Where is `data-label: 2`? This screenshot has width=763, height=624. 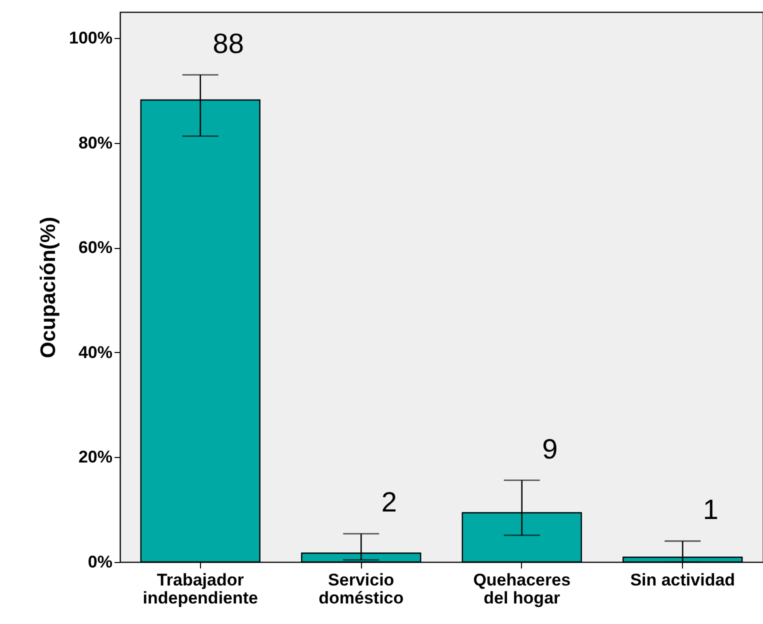
data-label: 2 is located at coordinates (389, 502).